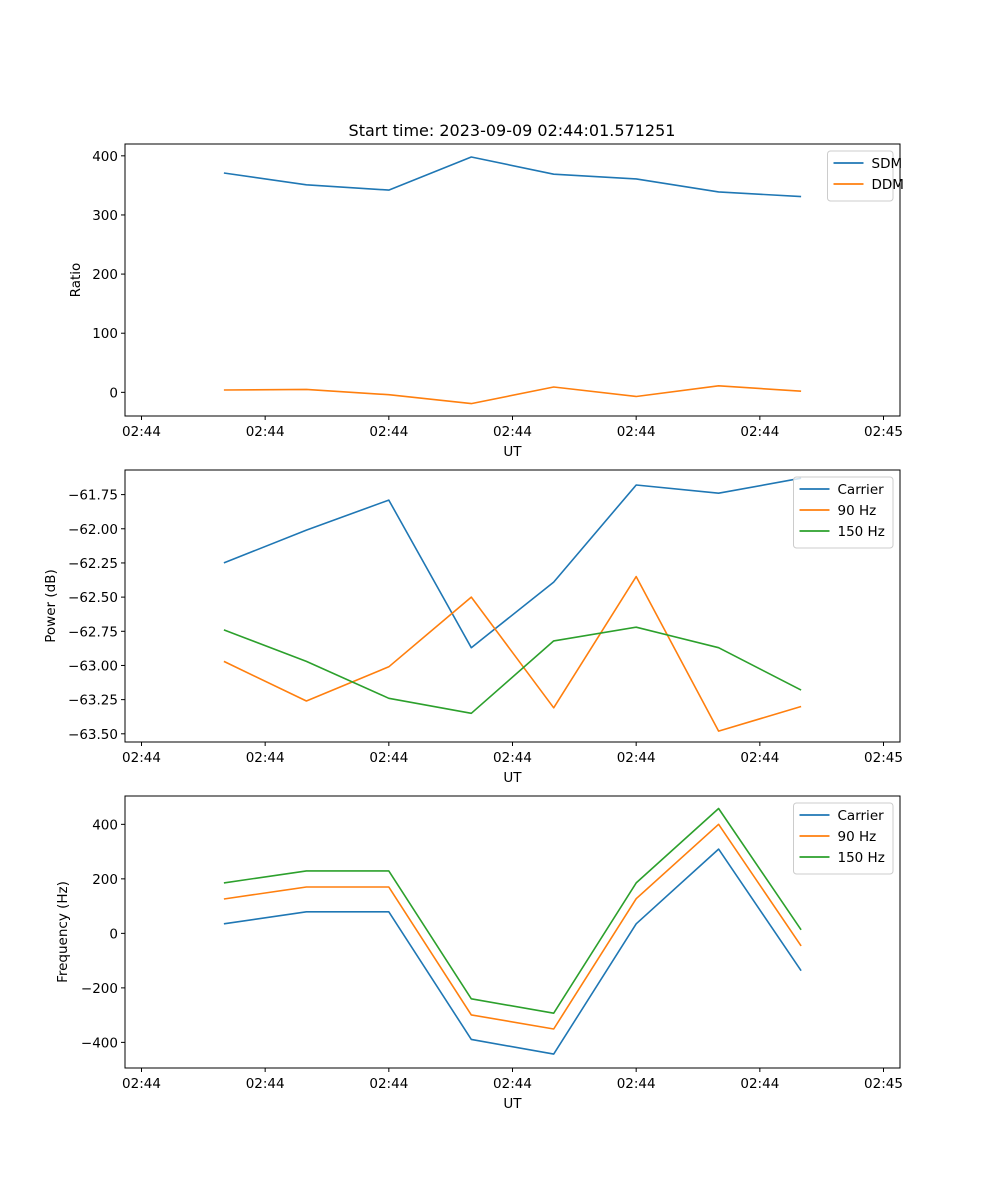  What do you see at coordinates (888, 185) in the screenshot?
I see `legend-label: DDM` at bounding box center [888, 185].